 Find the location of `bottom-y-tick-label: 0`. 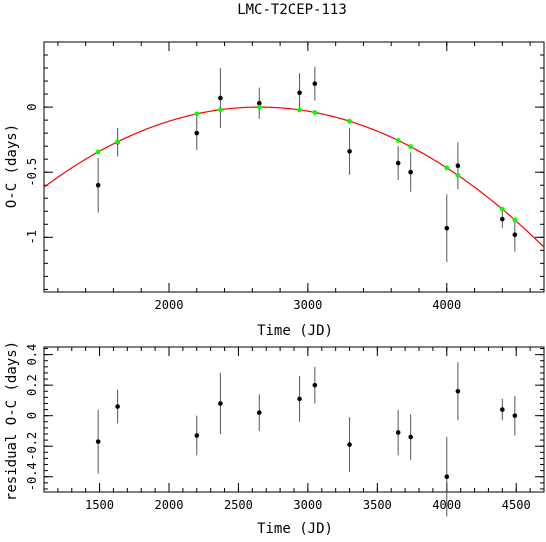

bottom-y-tick-label: 0 is located at coordinates (32, 415).